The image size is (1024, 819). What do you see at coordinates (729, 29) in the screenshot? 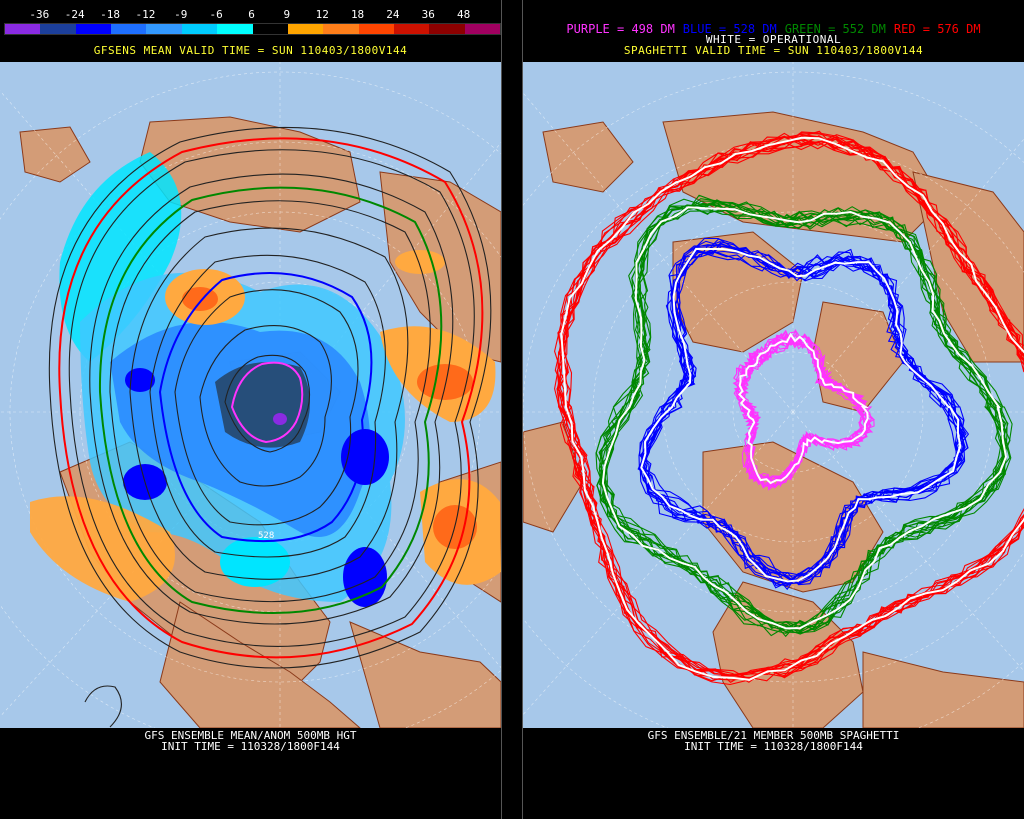
I see `legend-entry: BLUE = 528 DM` at bounding box center [729, 29].